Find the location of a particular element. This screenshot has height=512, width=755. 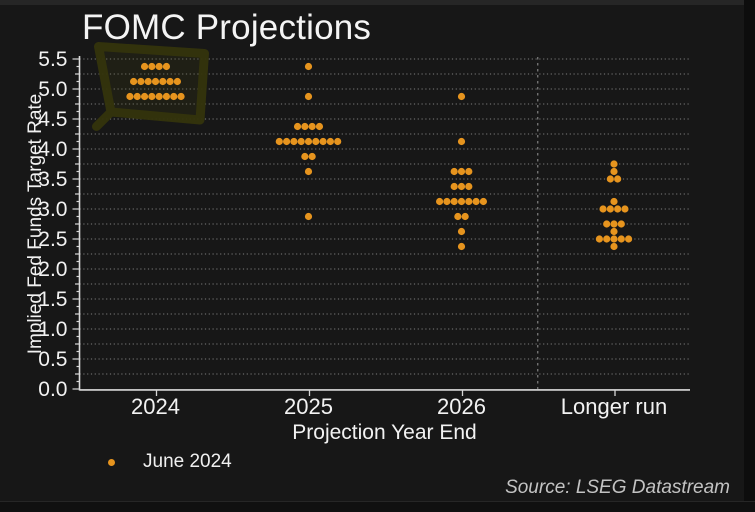

y-tick-label: 0.0 is located at coordinates (52, 389).